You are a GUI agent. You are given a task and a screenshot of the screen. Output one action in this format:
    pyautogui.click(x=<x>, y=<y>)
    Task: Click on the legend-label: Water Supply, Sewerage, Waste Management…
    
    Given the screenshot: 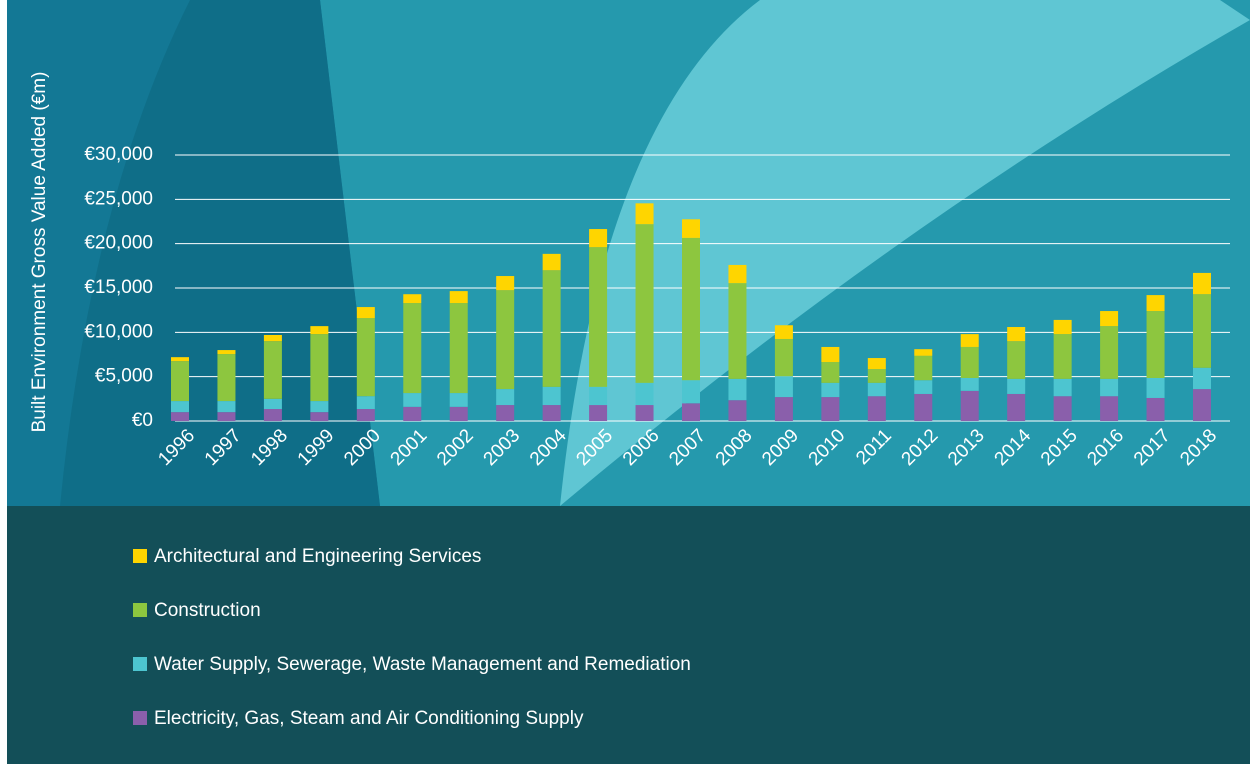 What is the action you would take?
    pyautogui.click(x=422, y=664)
    